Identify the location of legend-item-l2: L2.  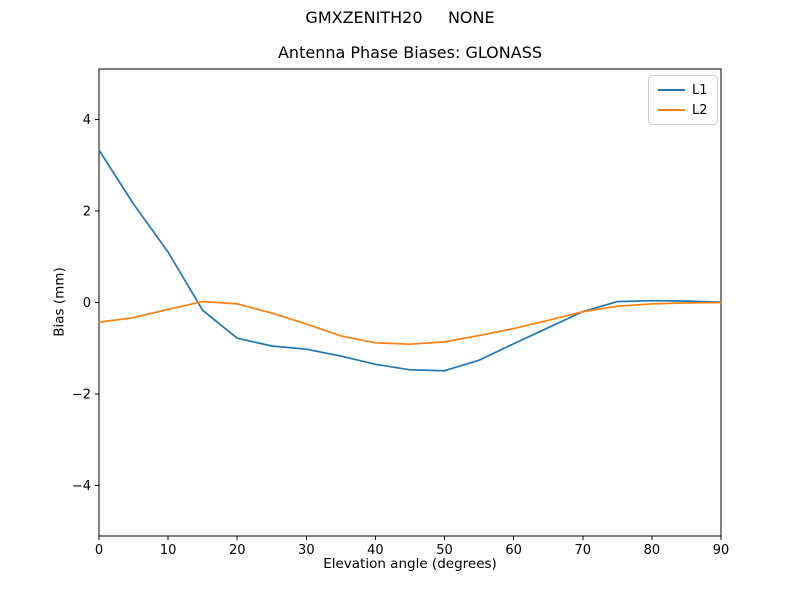
(683, 110).